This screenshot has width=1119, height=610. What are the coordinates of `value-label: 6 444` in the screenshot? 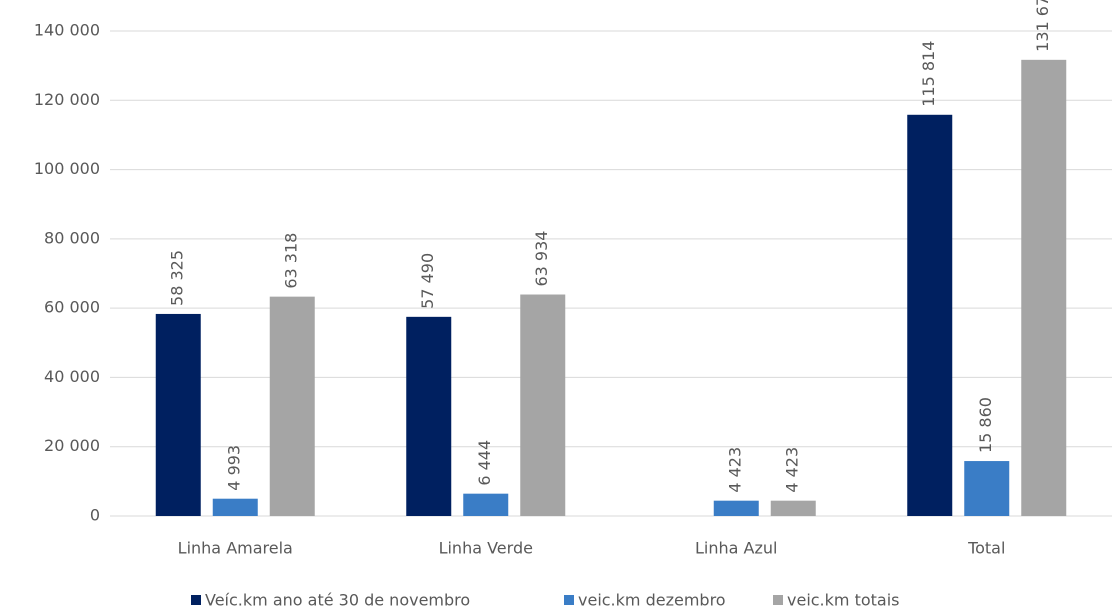 It's located at (484, 463).